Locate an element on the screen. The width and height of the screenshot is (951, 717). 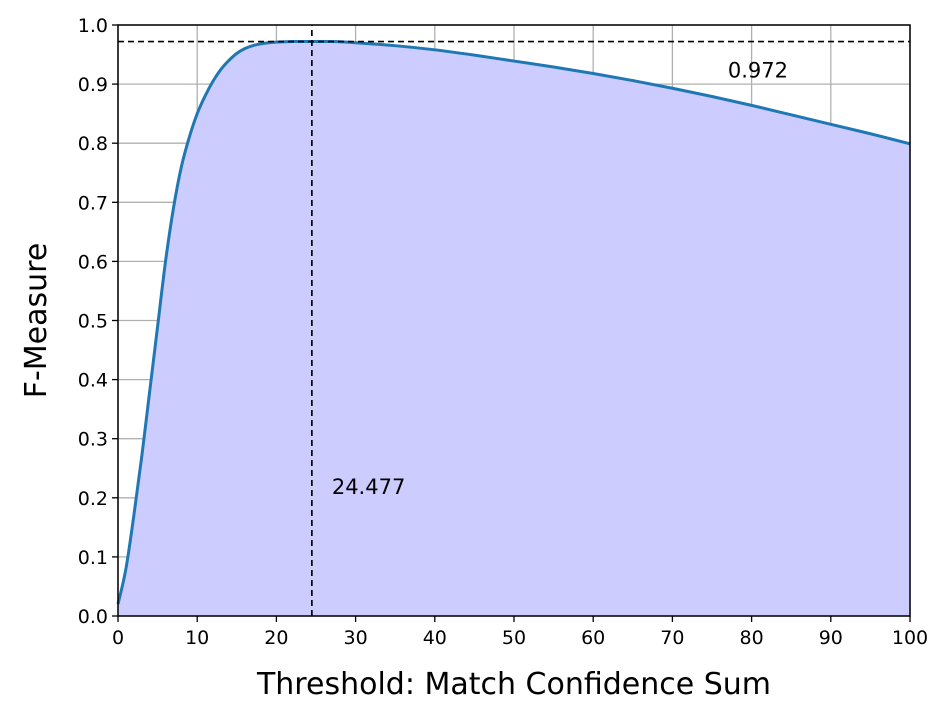
y-axis: 0.0 0.1 0.2 0.3 0.4 0.5 0.6 0.7 0.8 0.9 1.0 is located at coordinates (98, 321).